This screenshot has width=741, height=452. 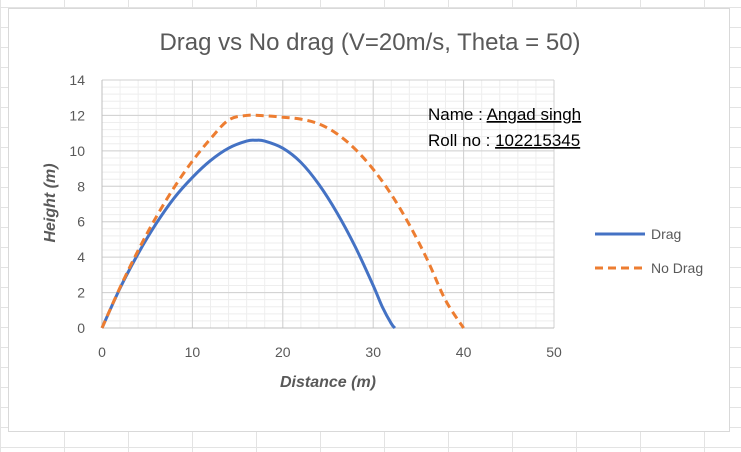 What do you see at coordinates (283, 352) in the screenshot?
I see `x-tick-label: 20` at bounding box center [283, 352].